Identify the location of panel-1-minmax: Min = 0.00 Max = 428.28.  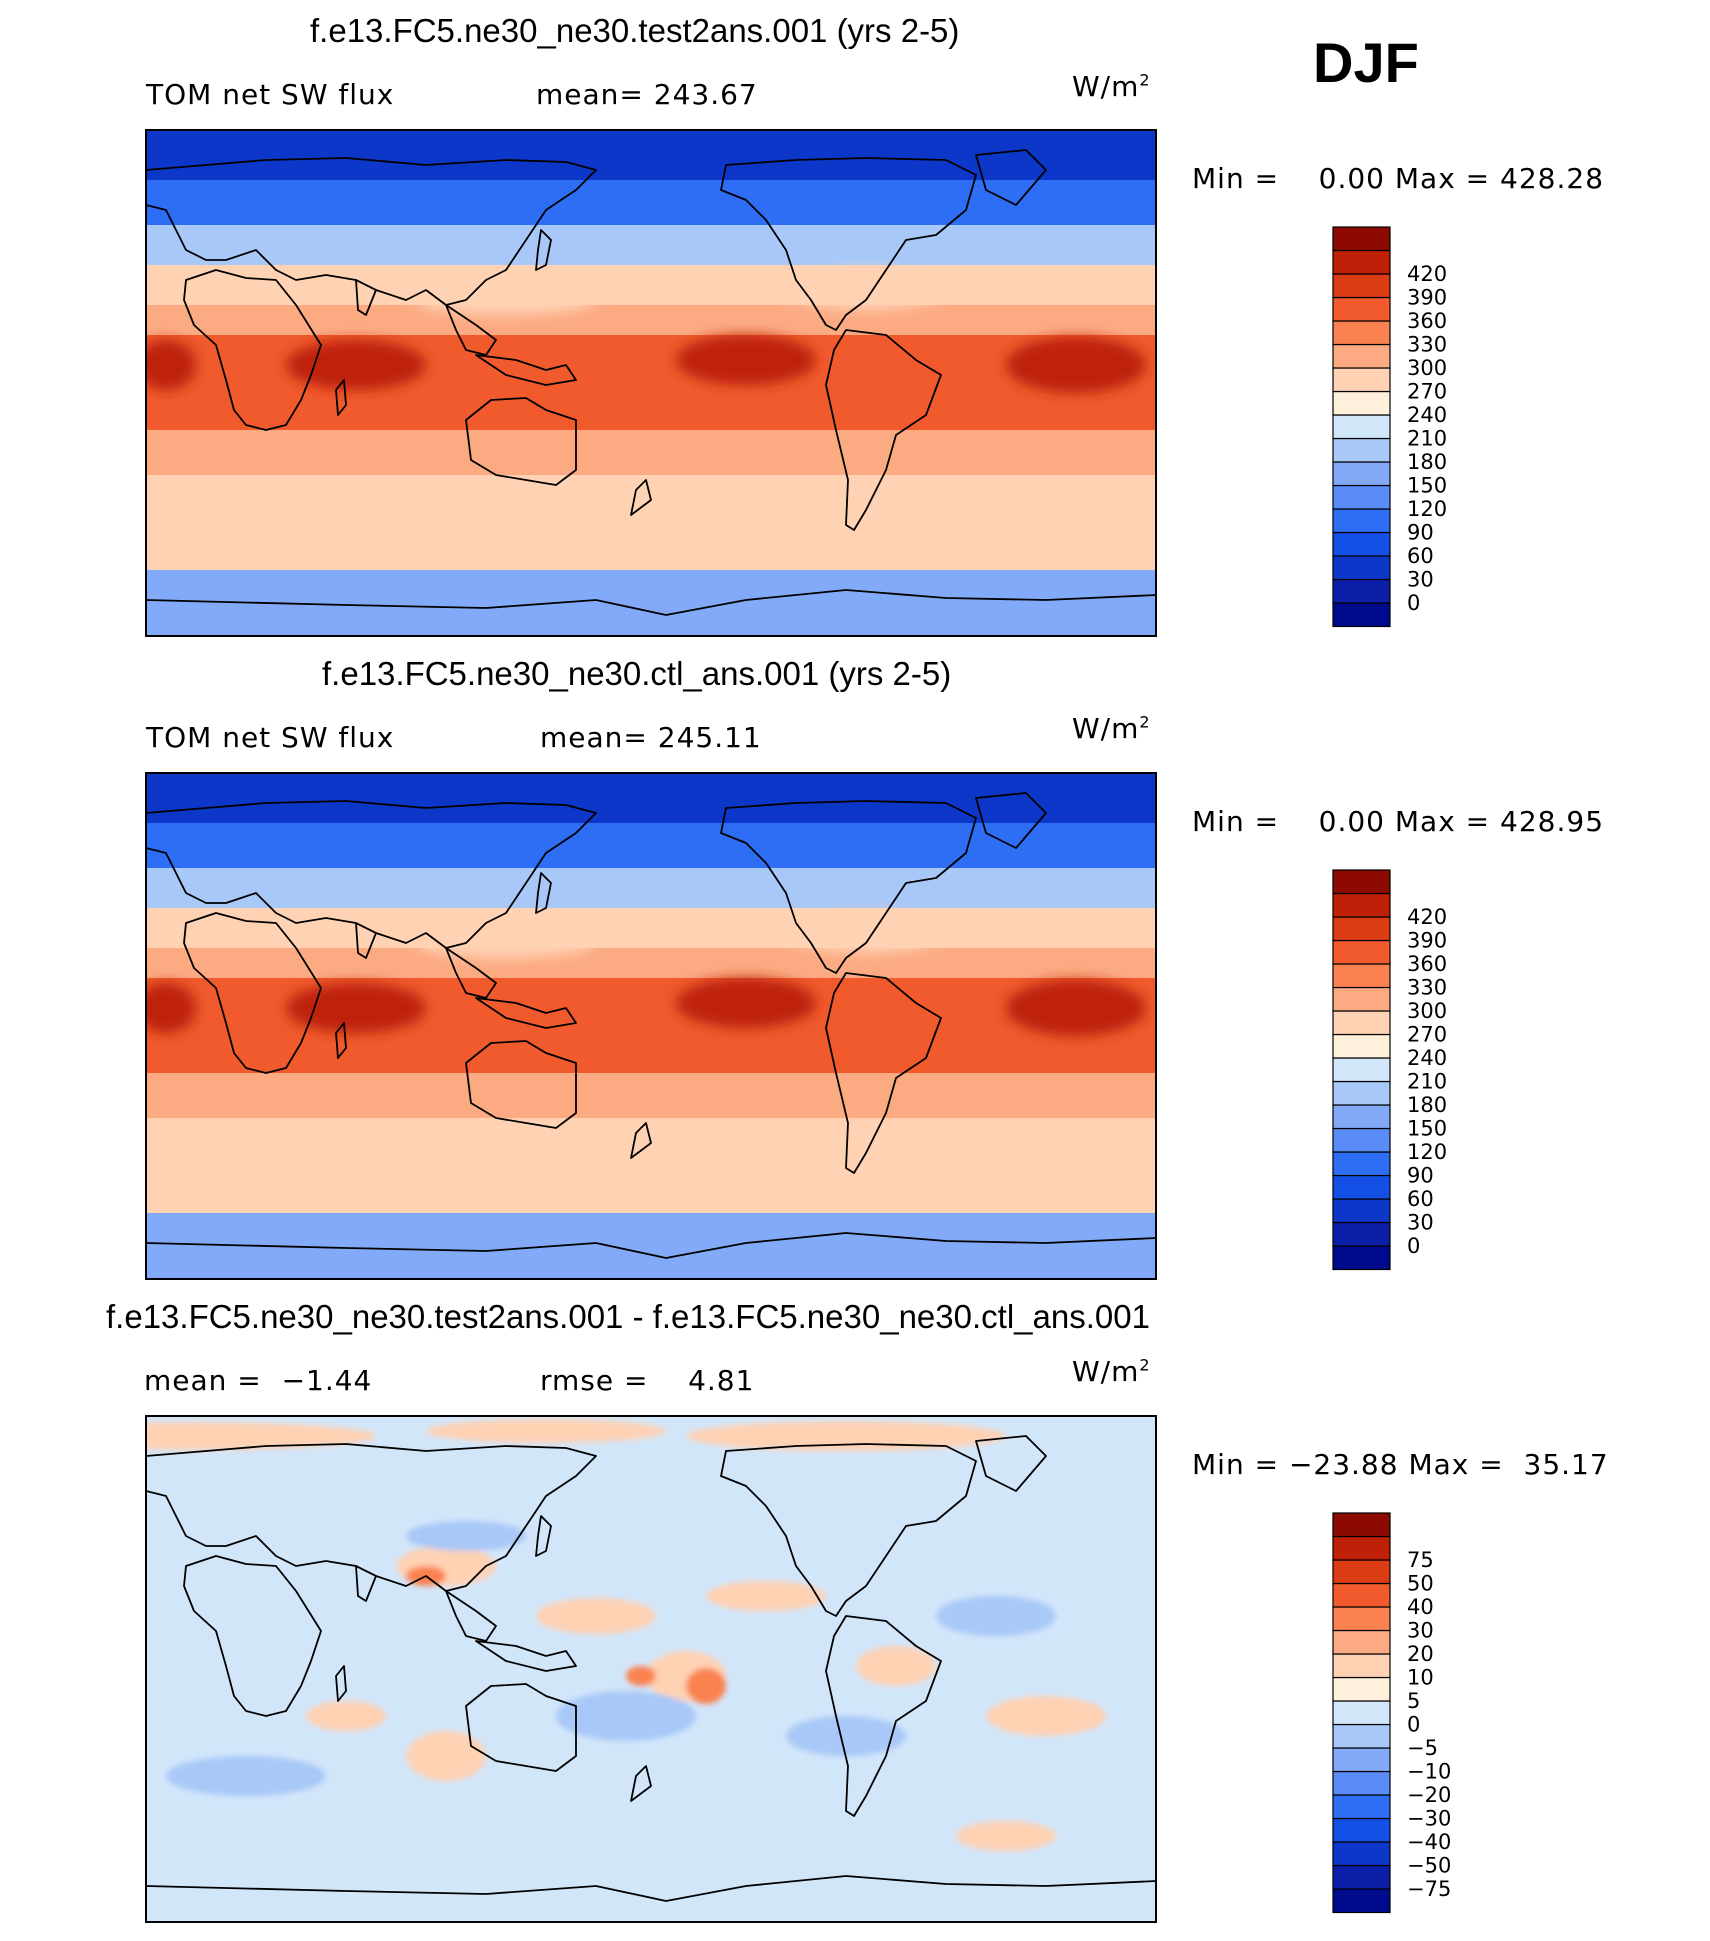
(1398, 178).